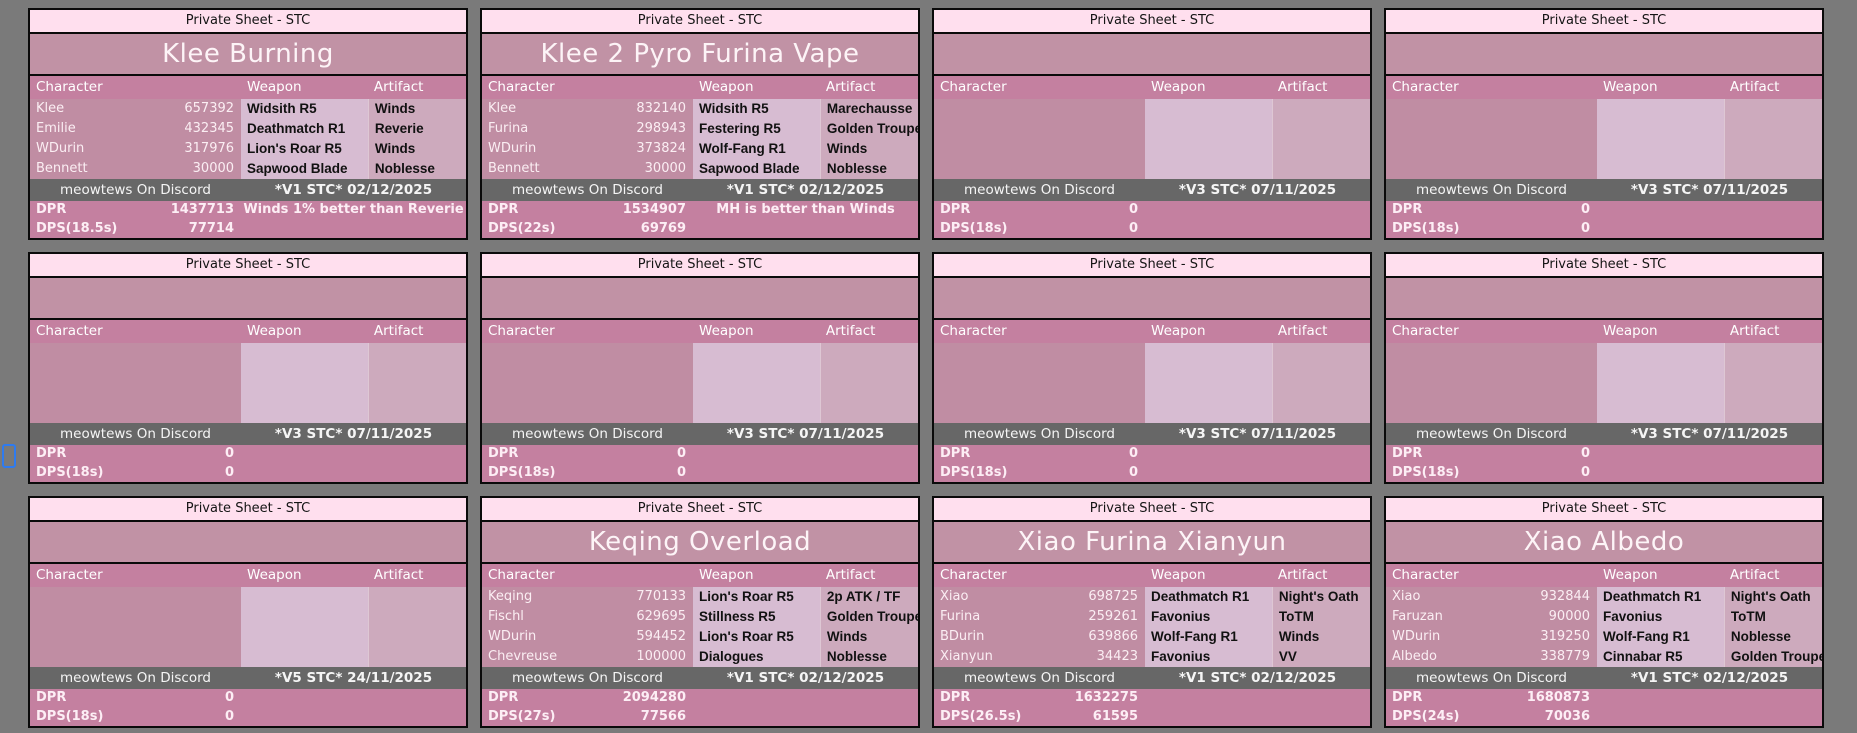 This screenshot has width=1857, height=733. Describe the element at coordinates (1320, 657) in the screenshot. I see `artifact-cell: VV` at that location.